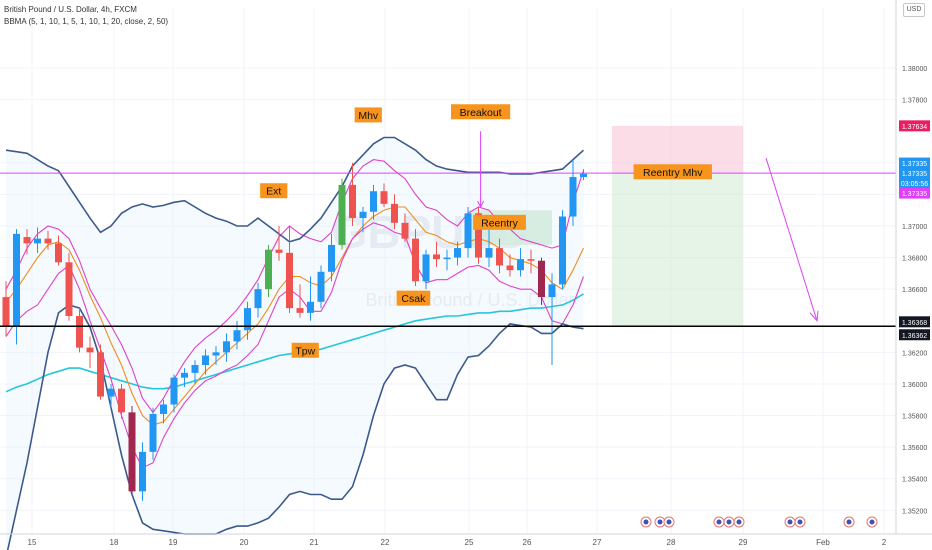  What do you see at coordinates (914, 417) in the screenshot?
I see `y-tick-label: 1.35800` at bounding box center [914, 417].